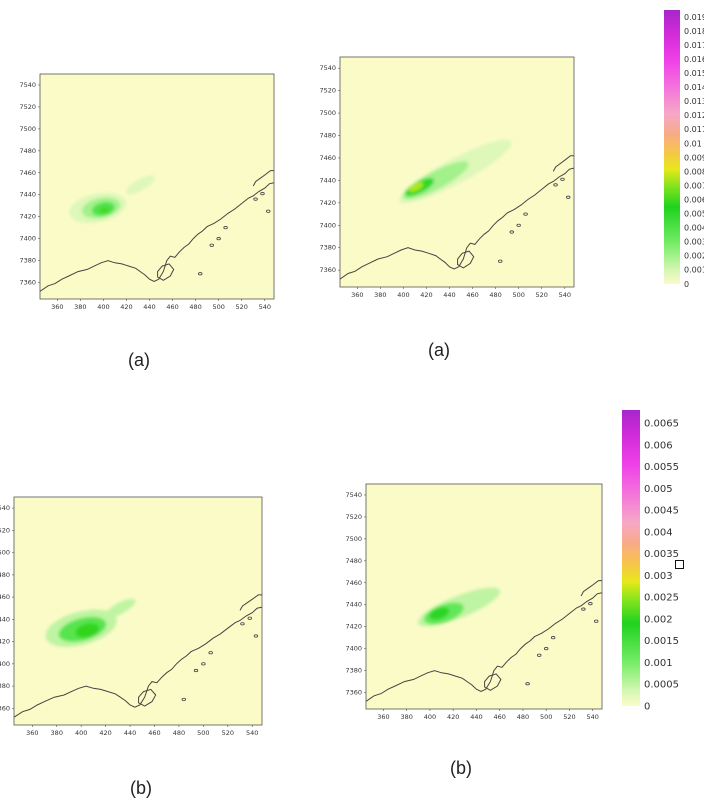  What do you see at coordinates (661, 685) in the screenshot?
I see `colorbar-tick-label: 0.0005` at bounding box center [661, 685].